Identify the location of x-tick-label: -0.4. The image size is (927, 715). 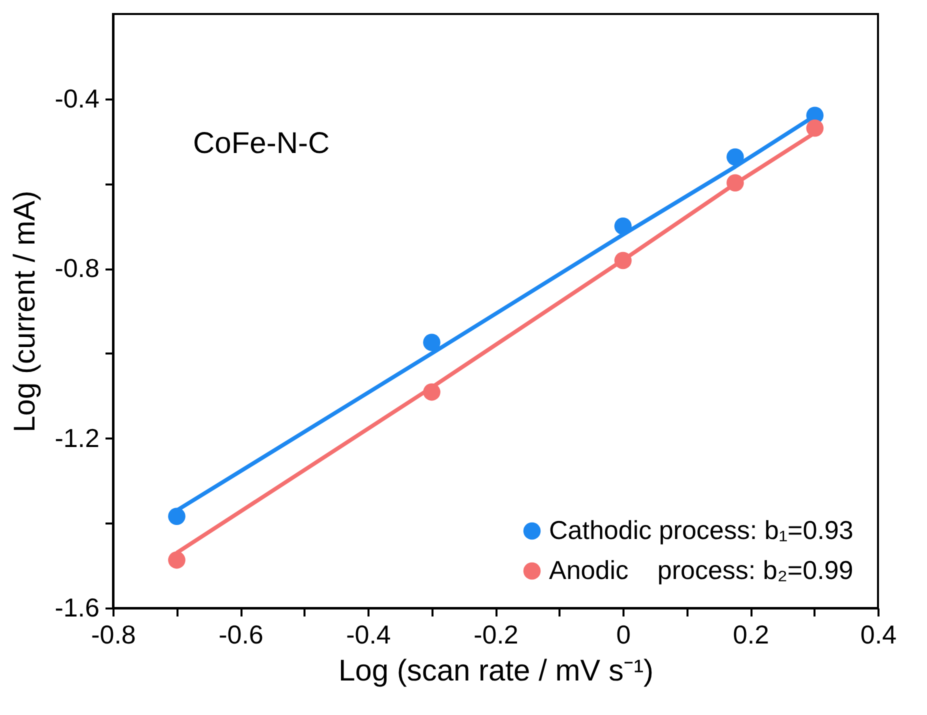
(368, 635).